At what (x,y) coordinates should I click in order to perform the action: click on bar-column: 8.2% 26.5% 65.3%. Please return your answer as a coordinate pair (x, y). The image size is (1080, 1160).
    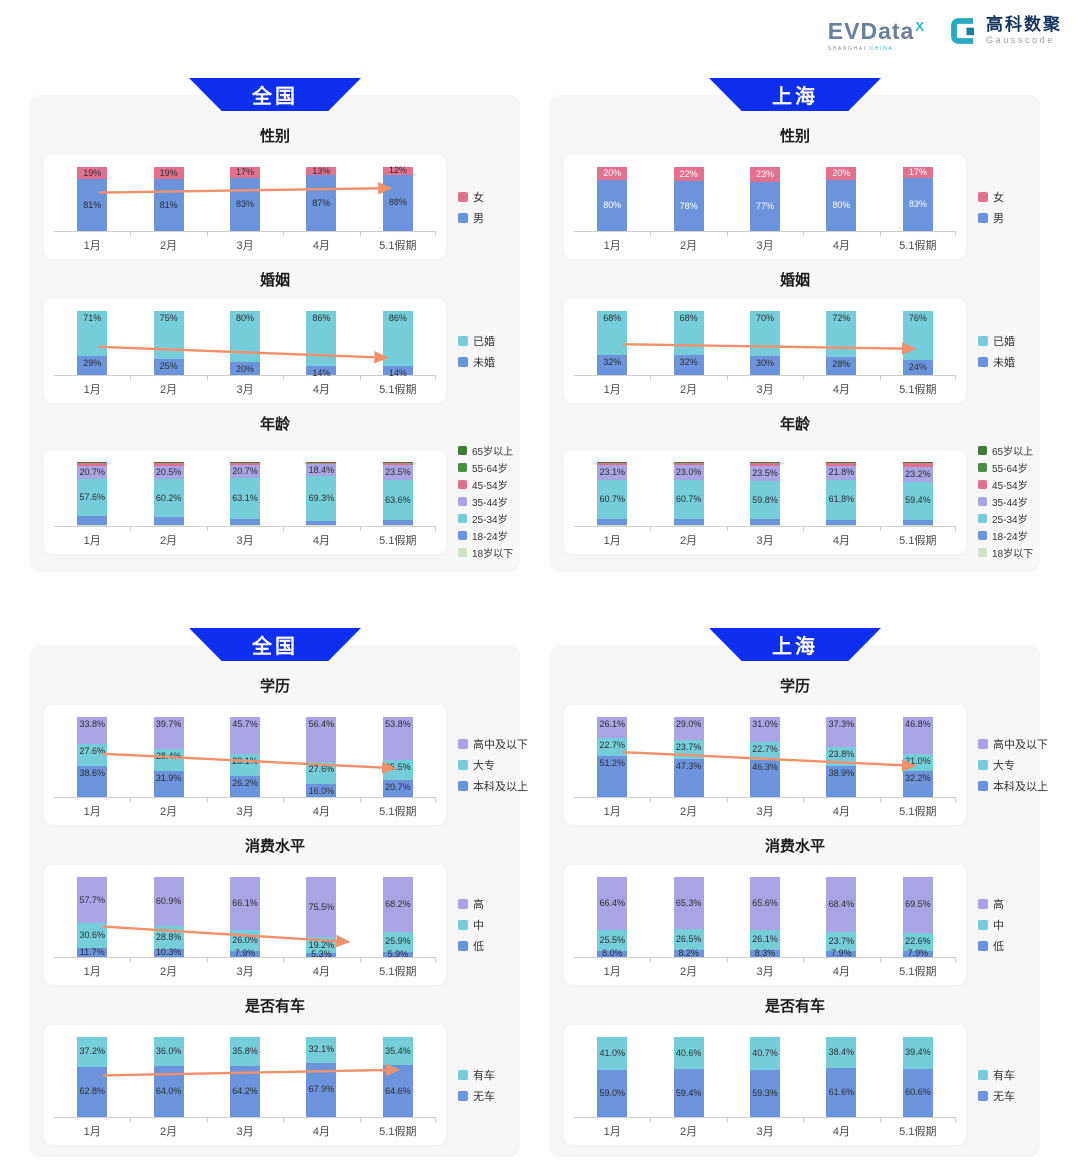
    Looking at the image, I should click on (688, 917).